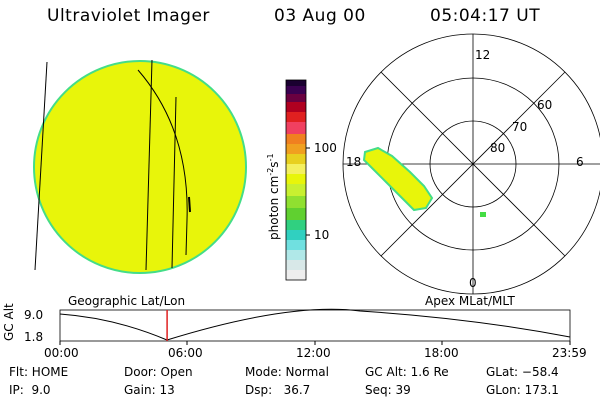 Image resolution: width=600 pixels, height=400 pixels. I want to click on instrument-title: Ultraviolet Imager, so click(128, 16).